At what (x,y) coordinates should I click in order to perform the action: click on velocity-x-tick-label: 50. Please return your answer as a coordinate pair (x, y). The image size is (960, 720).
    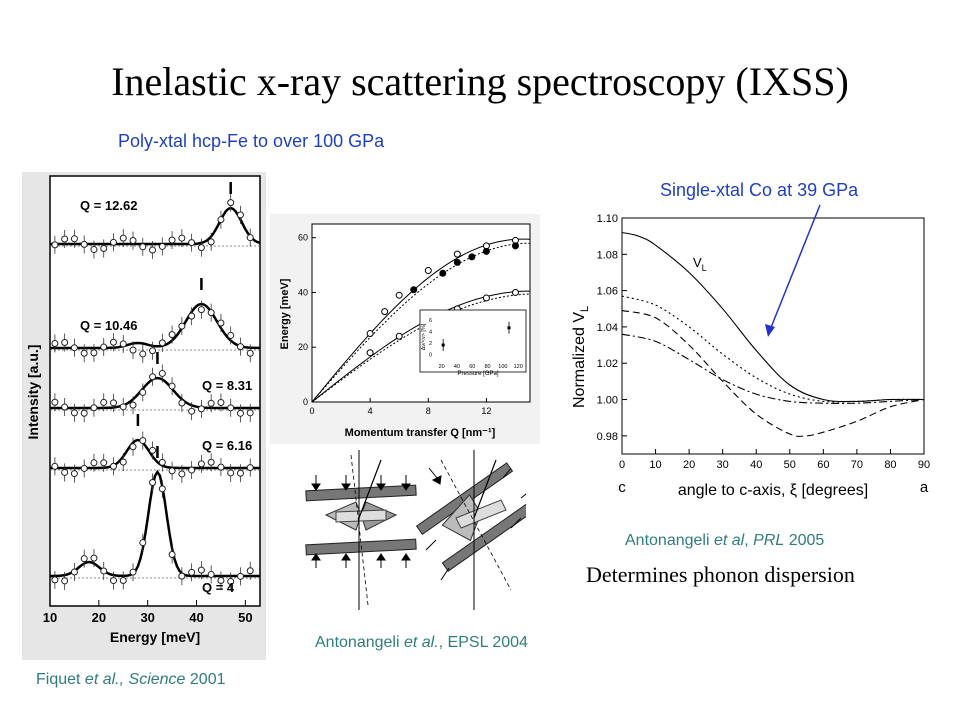
    Looking at the image, I should click on (790, 465).